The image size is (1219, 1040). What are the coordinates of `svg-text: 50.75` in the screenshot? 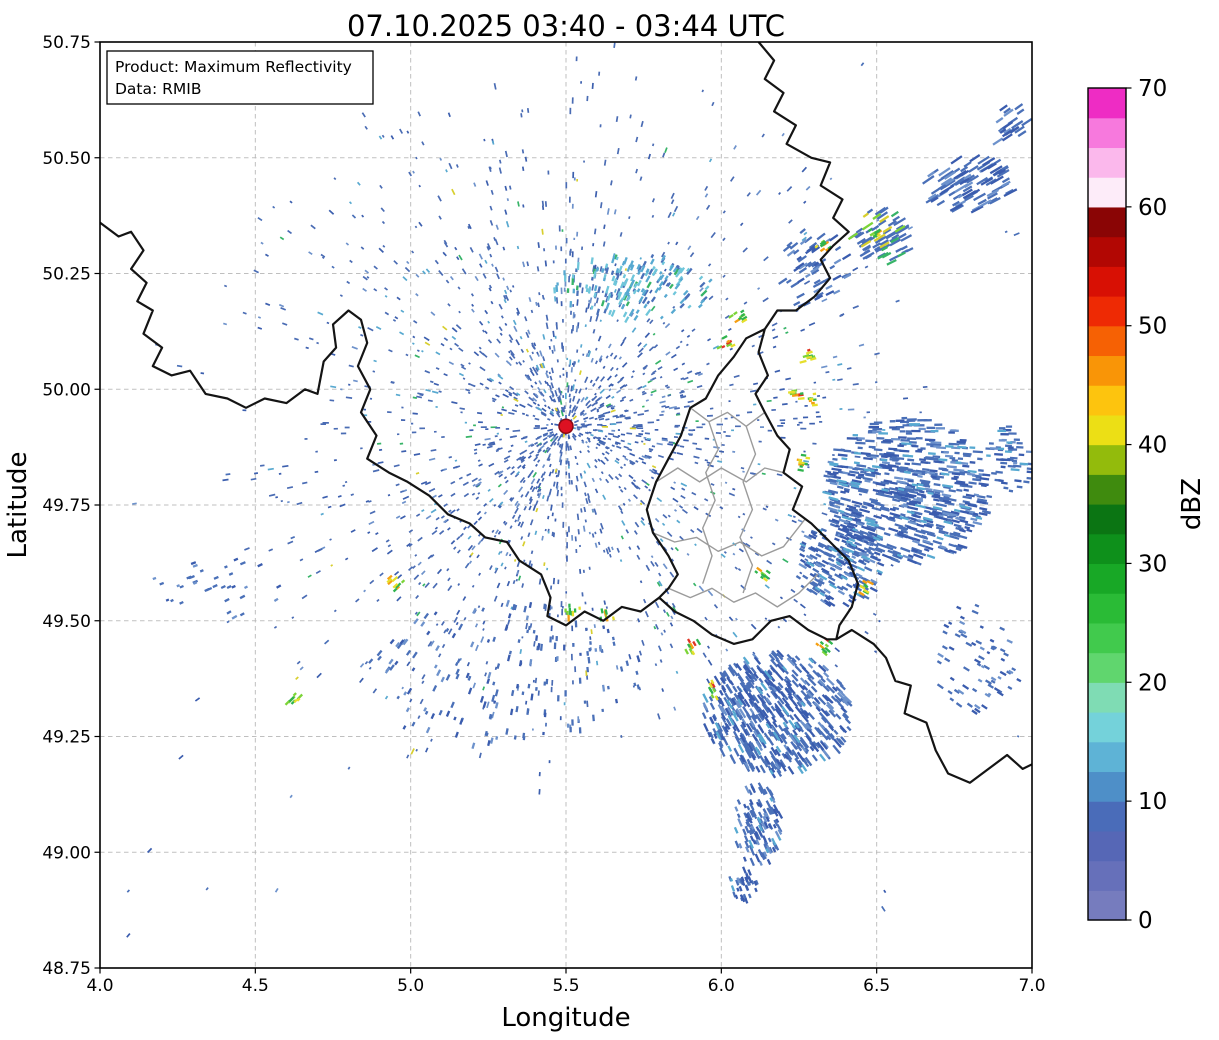 It's located at (66, 43).